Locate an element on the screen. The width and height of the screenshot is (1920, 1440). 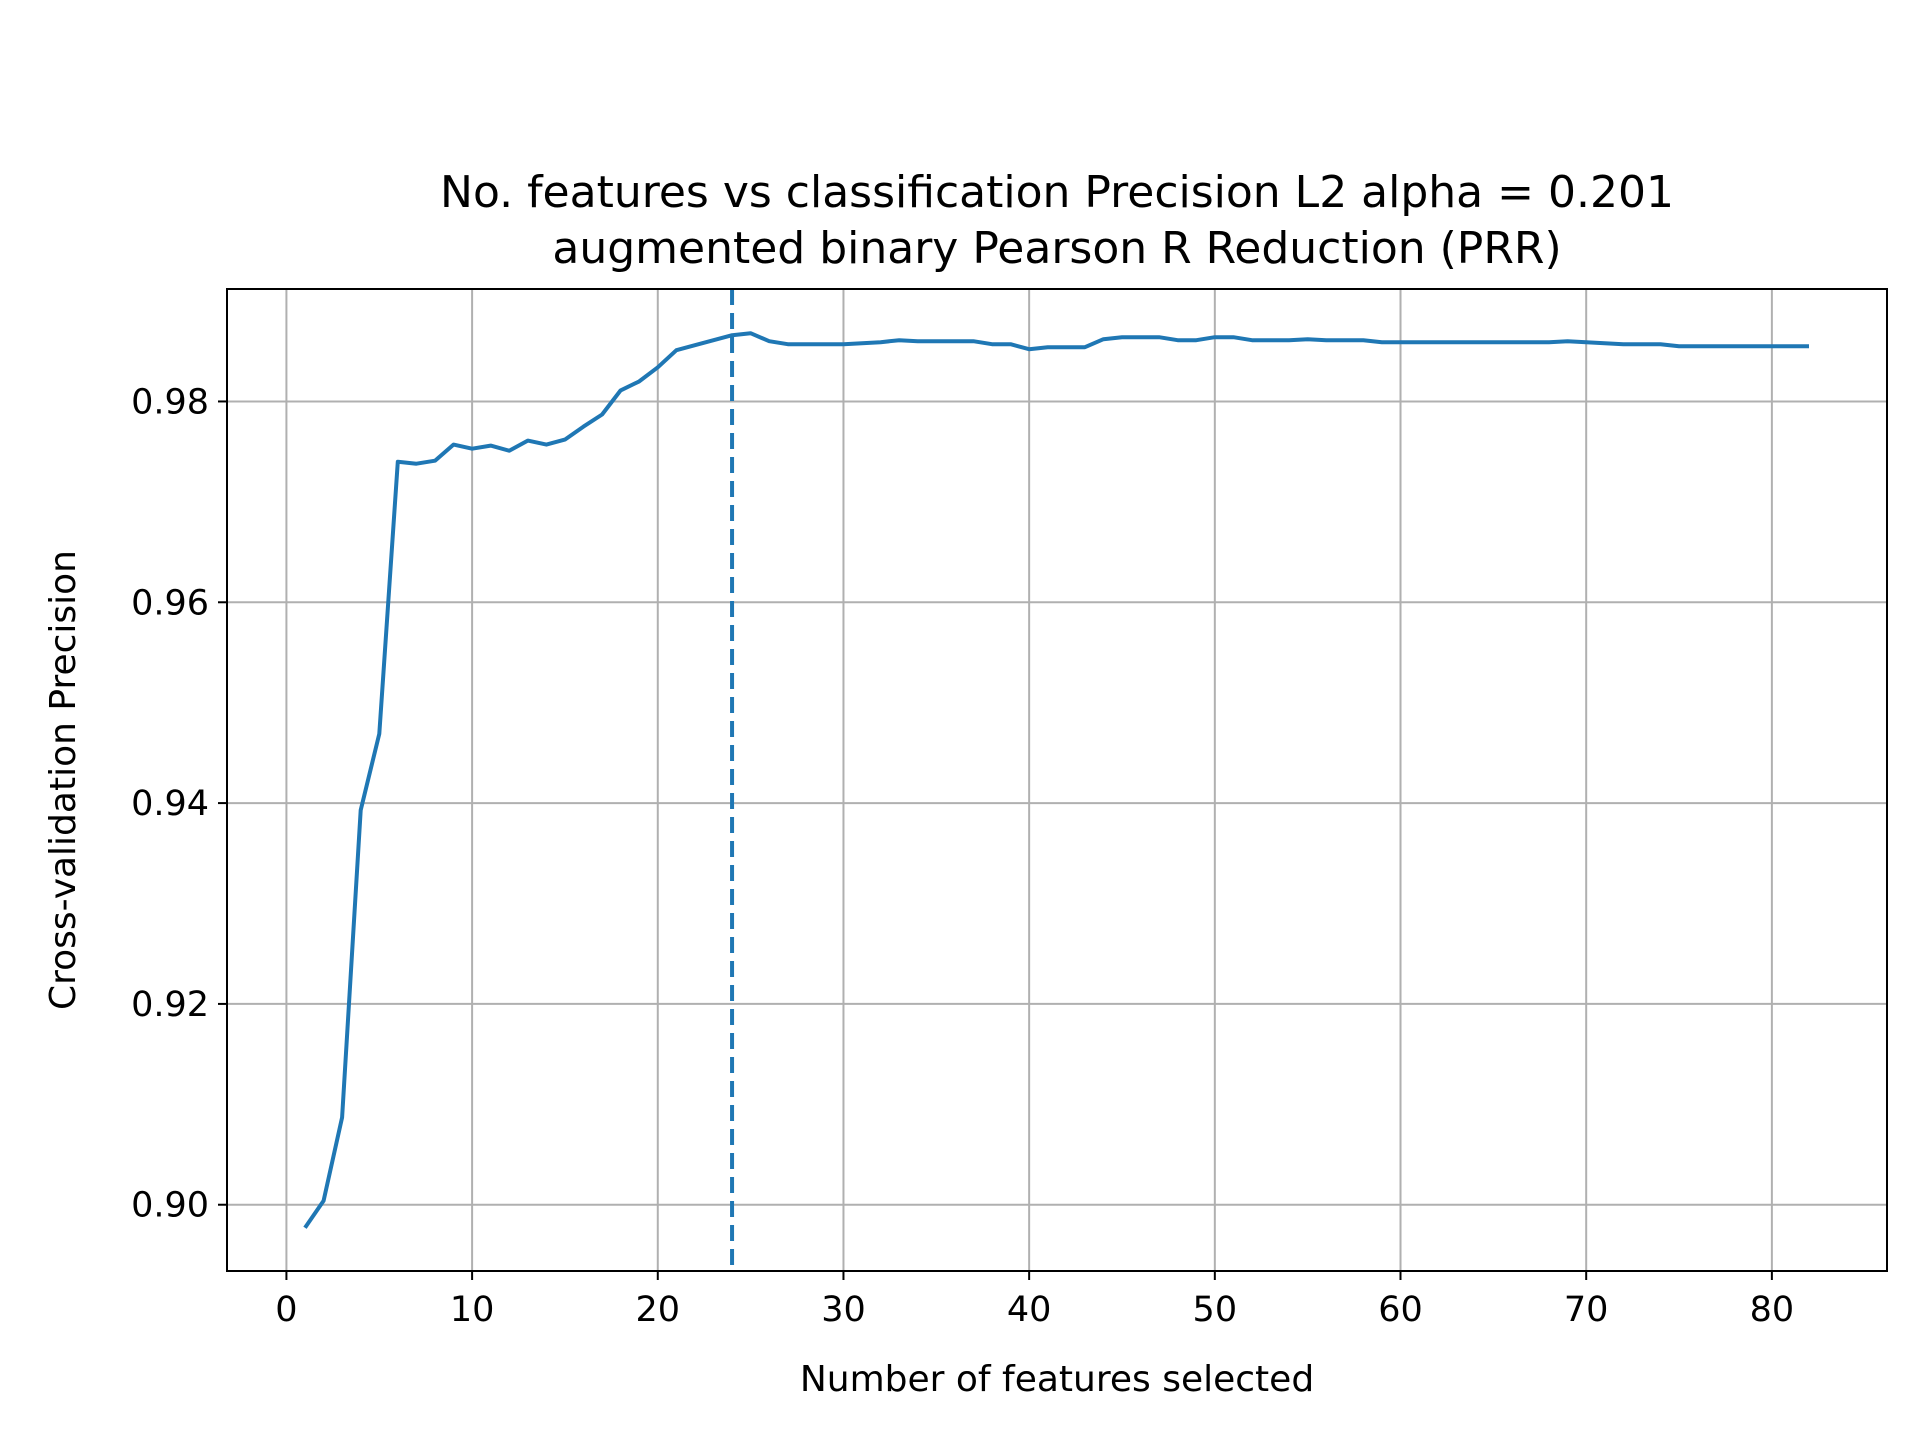
x-tick-label: 30 is located at coordinates (843, 1310).